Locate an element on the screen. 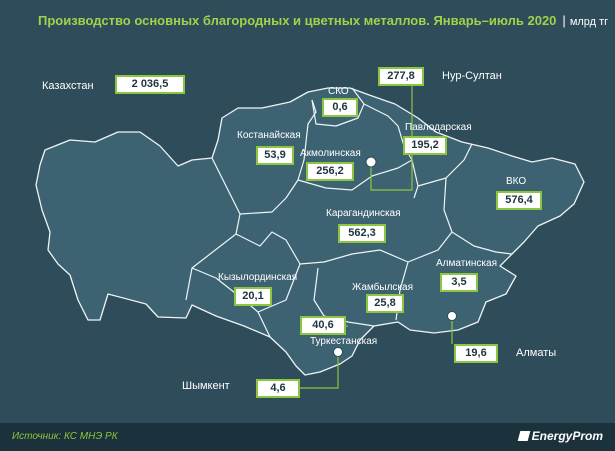  almaty-marker is located at coordinates (452, 316).